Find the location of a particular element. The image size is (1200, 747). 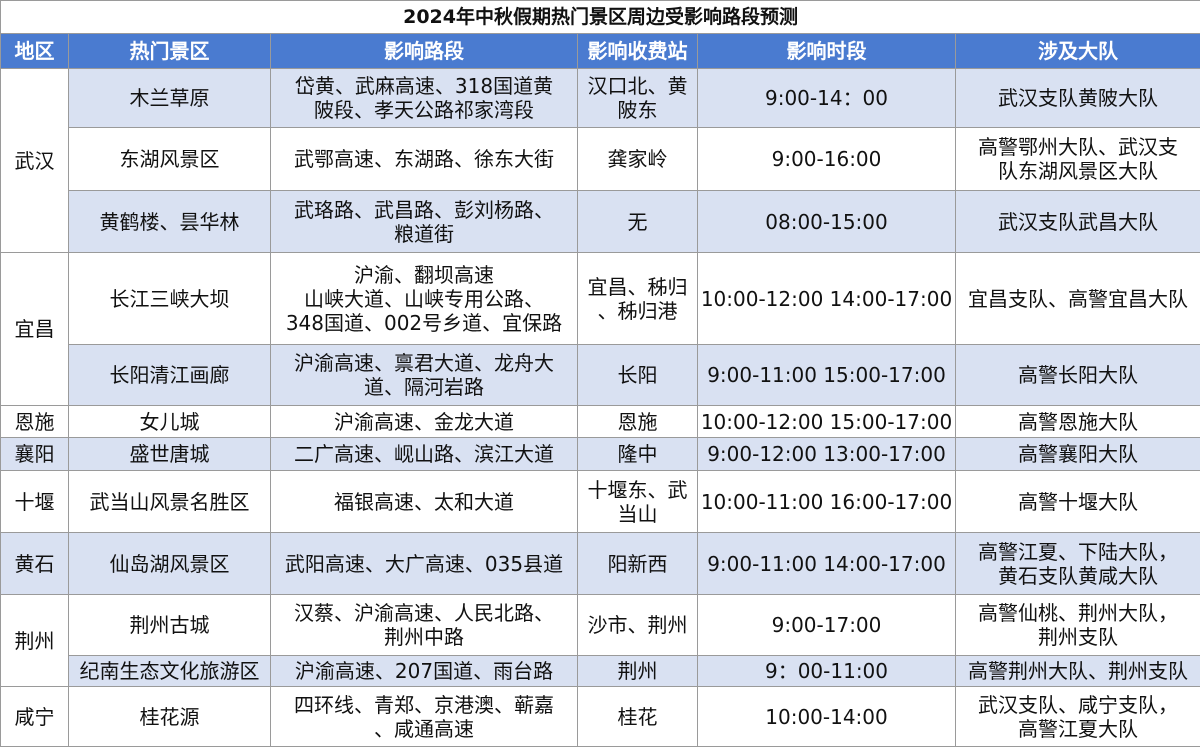

affected-time: 9:00-14：00 is located at coordinates (827, 98).